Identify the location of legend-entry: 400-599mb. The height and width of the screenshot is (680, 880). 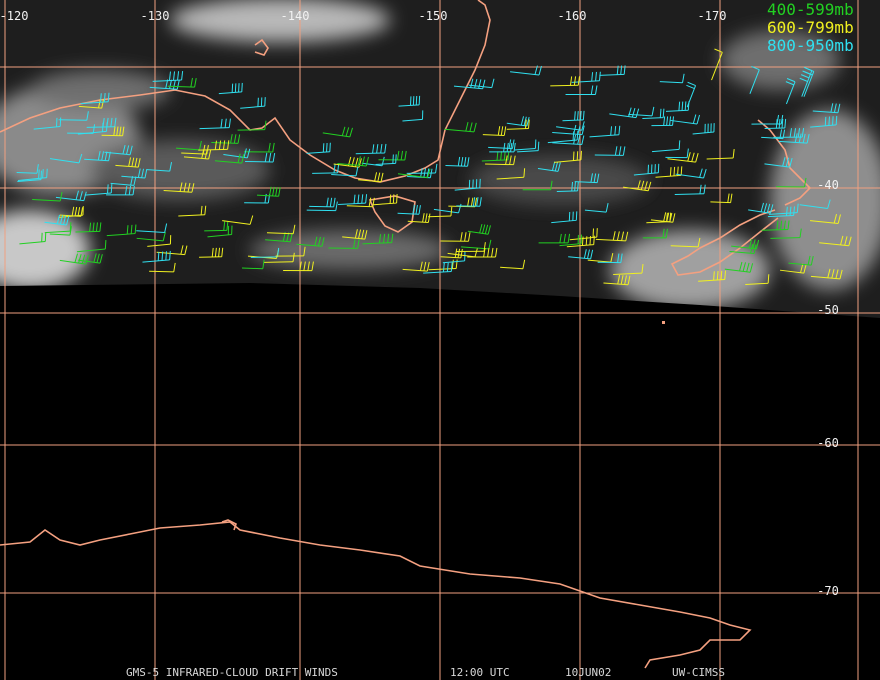
(810, 9).